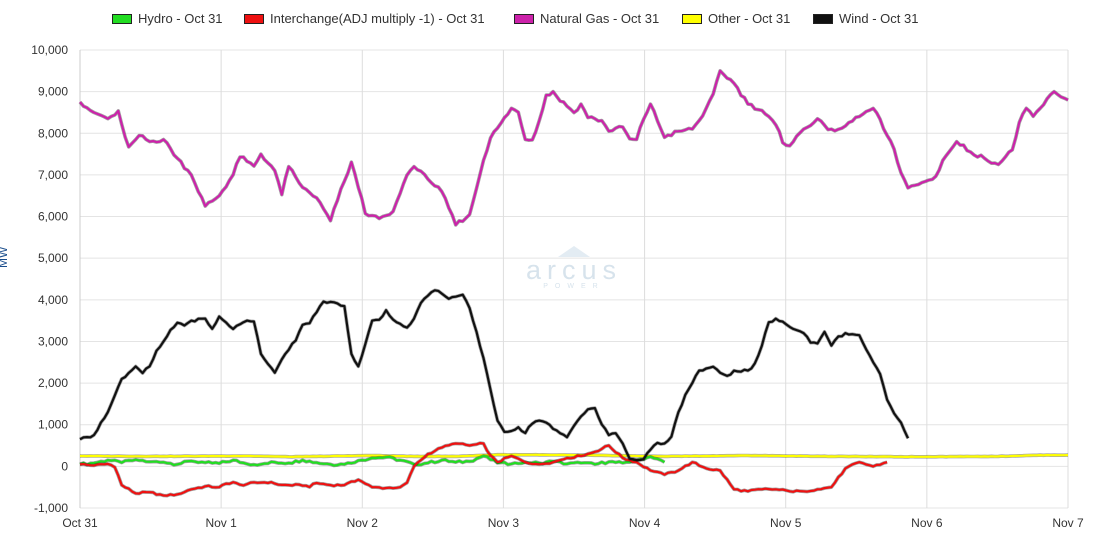 This screenshot has height=560, width=1100. I want to click on legend-swatch-other, so click(692, 18).